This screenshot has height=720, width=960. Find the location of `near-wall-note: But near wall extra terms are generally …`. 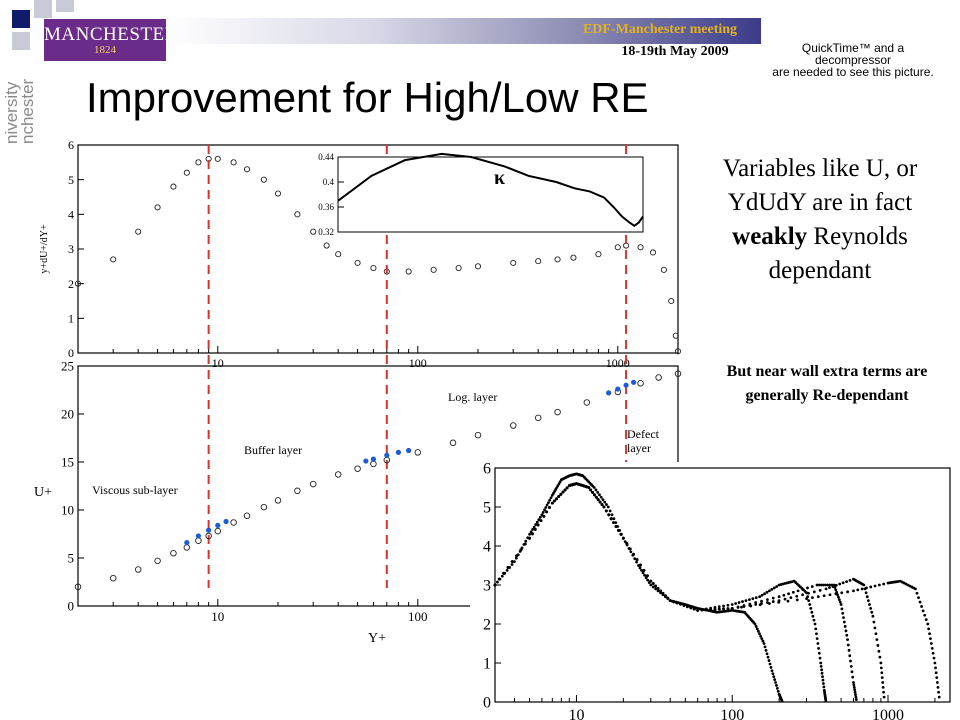

near-wall-note: But near wall extra terms are generally … is located at coordinates (827, 383).